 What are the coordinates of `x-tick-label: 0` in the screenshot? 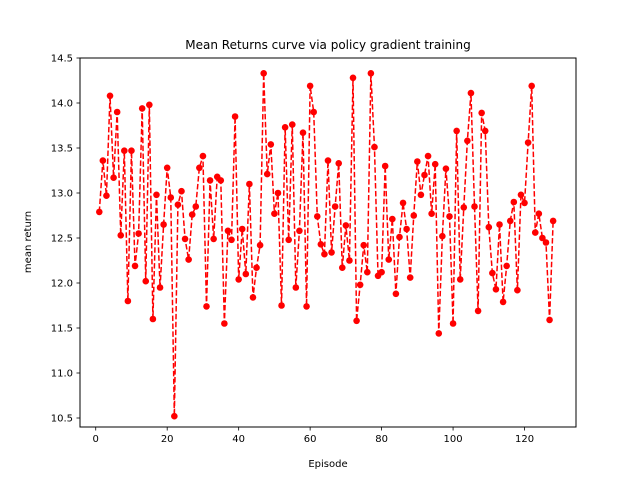 It's located at (96, 439).